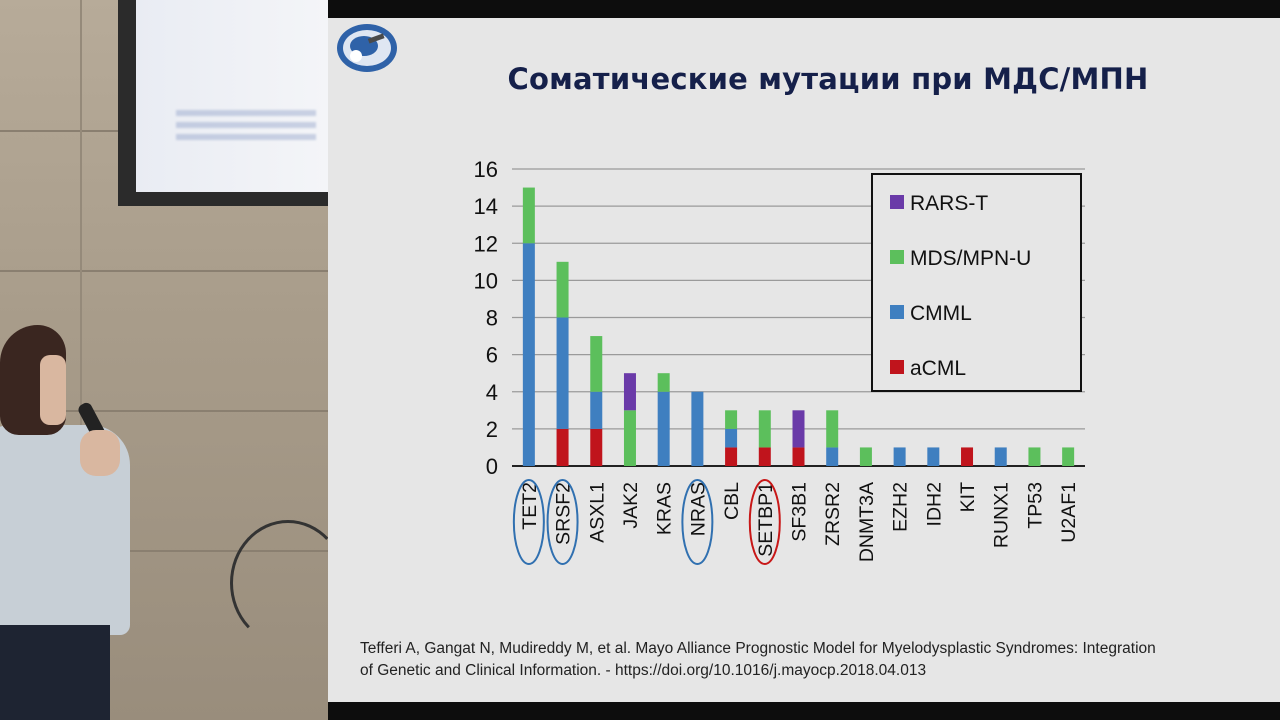  What do you see at coordinates (597, 512) in the screenshot?
I see `x-tick-label: ASXL1` at bounding box center [597, 512].